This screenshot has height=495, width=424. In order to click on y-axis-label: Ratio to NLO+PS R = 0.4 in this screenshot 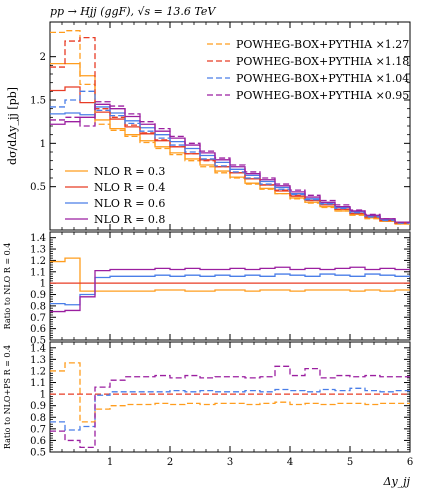, I will do `click(7, 397)`.